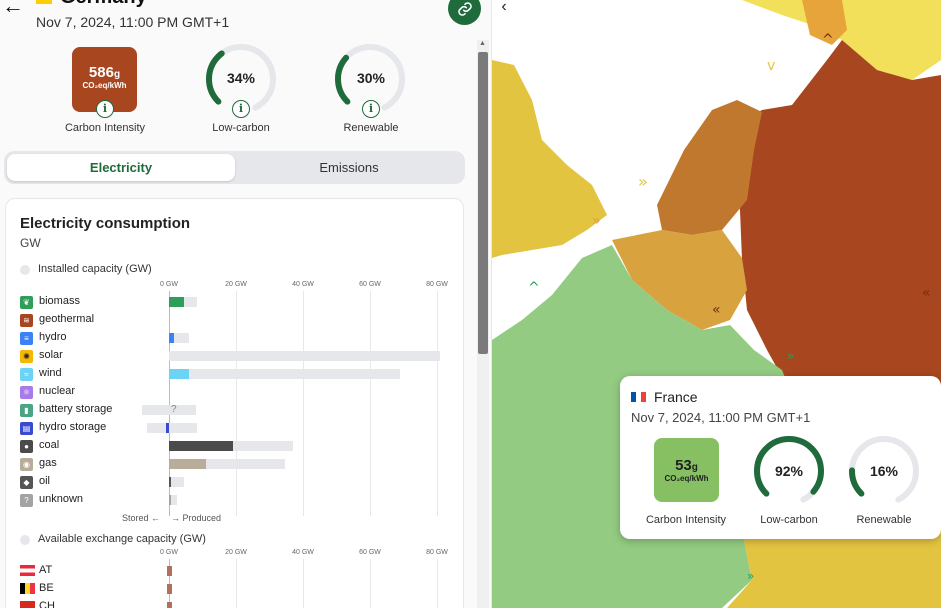 This screenshot has width=941, height=608. What do you see at coordinates (104, 85) in the screenshot?
I see `carbon-intensity-unit: CO₂eq/kWh` at bounding box center [104, 85].